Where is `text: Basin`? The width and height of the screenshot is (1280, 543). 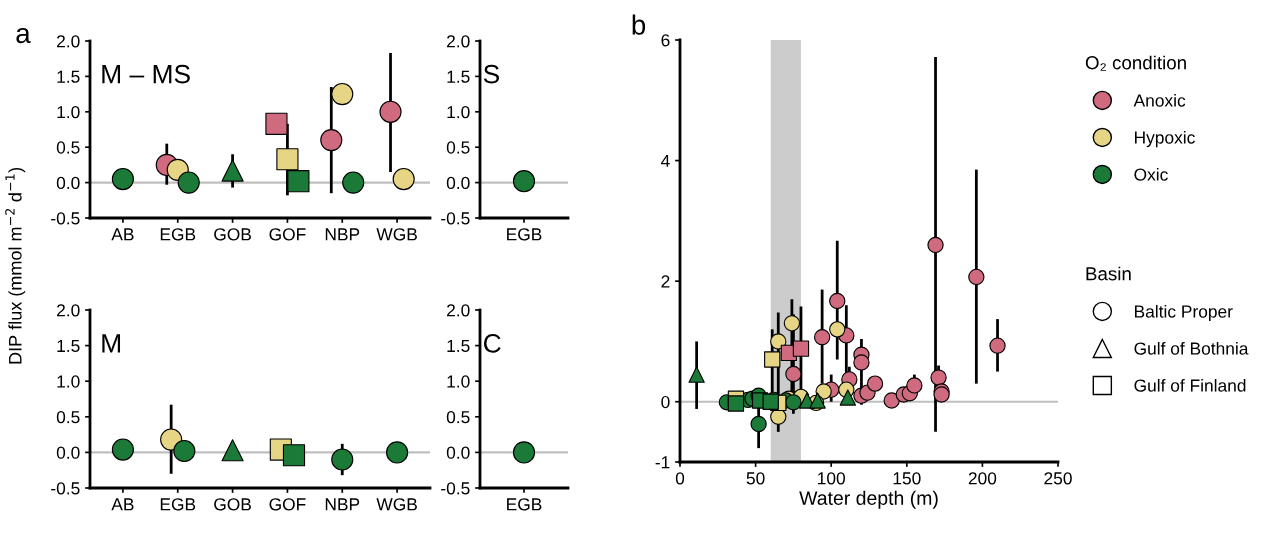
text: Basin is located at coordinates (1108, 273).